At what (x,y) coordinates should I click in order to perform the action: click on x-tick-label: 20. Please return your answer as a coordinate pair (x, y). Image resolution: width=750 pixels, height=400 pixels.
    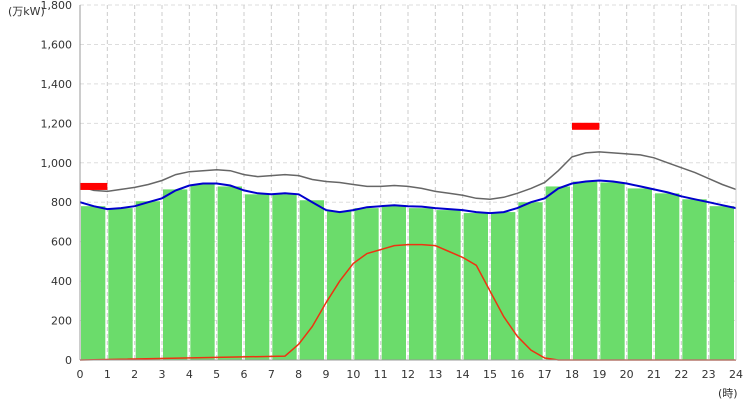
    Looking at the image, I should click on (627, 374).